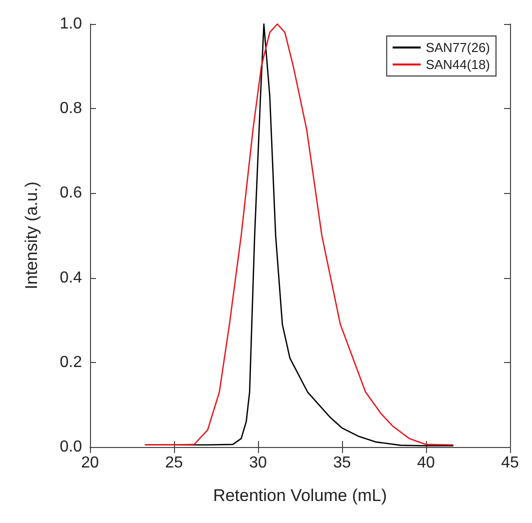 This screenshot has width=532, height=523. Describe the element at coordinates (300, 495) in the screenshot. I see `x-axis-title: Retention Volume (mL)` at that location.